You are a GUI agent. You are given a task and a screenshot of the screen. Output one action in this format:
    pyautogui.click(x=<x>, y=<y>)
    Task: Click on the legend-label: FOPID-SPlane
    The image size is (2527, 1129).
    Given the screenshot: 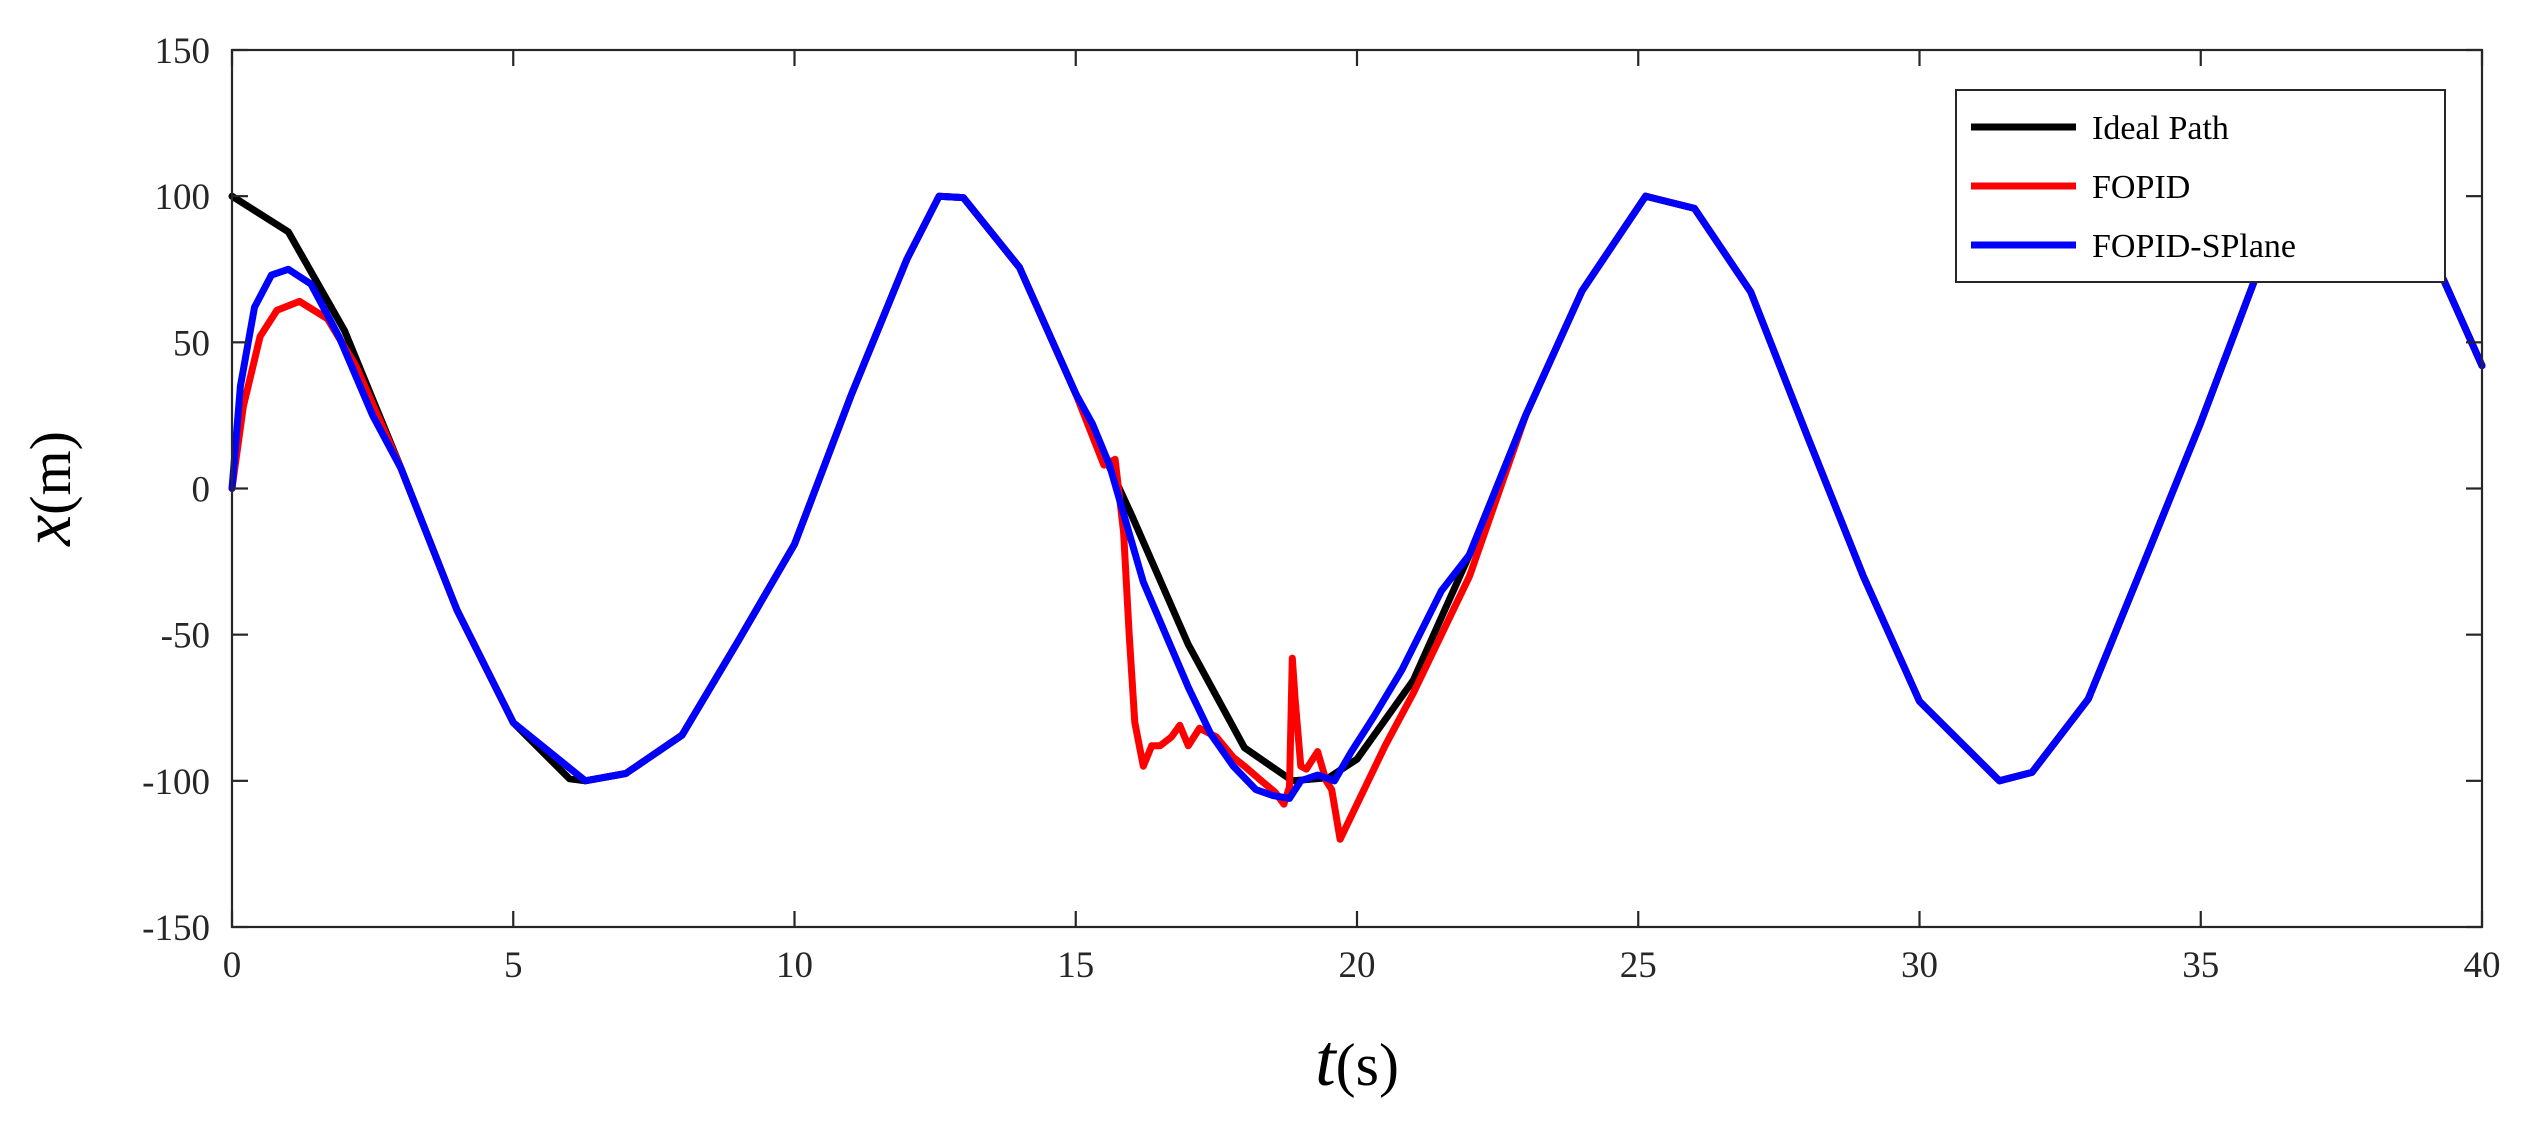 What is the action you would take?
    pyautogui.click(x=2194, y=246)
    